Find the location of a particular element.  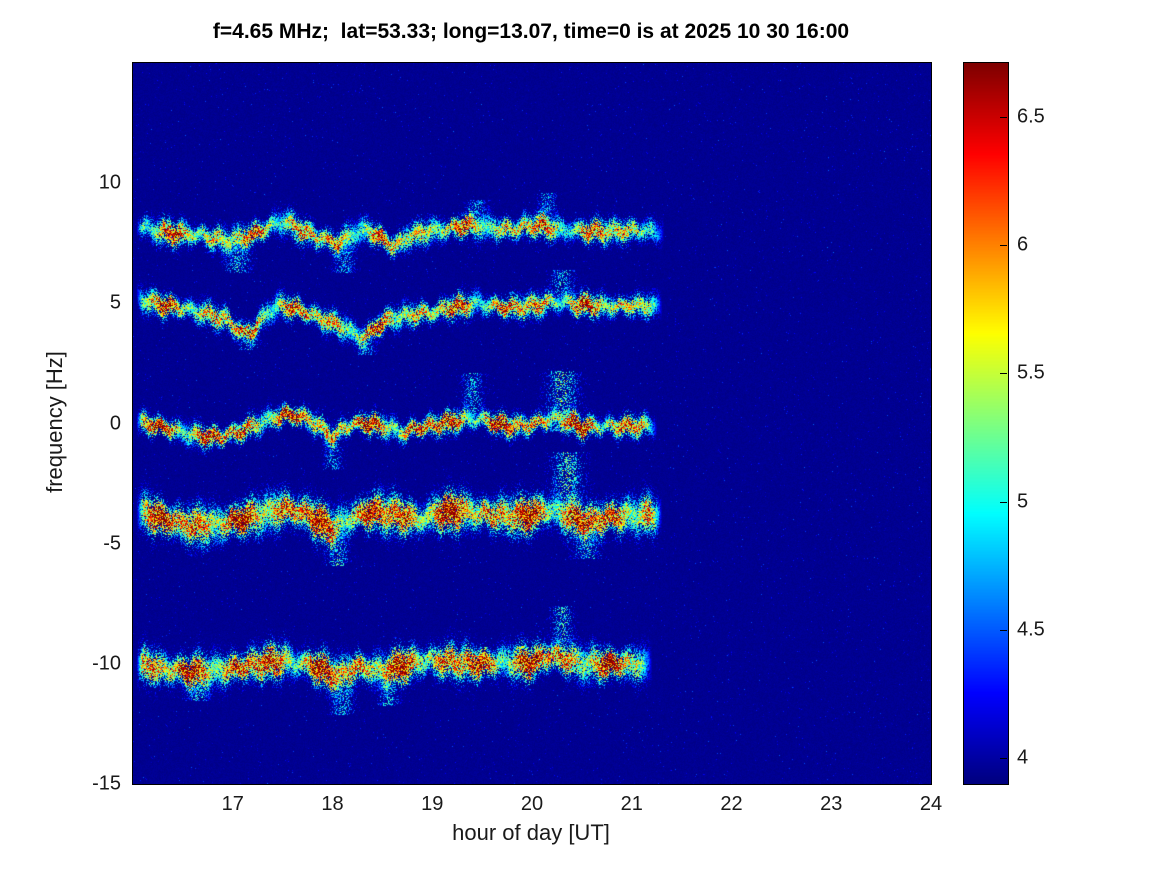

x-tick-label: 24 is located at coordinates (931, 804).